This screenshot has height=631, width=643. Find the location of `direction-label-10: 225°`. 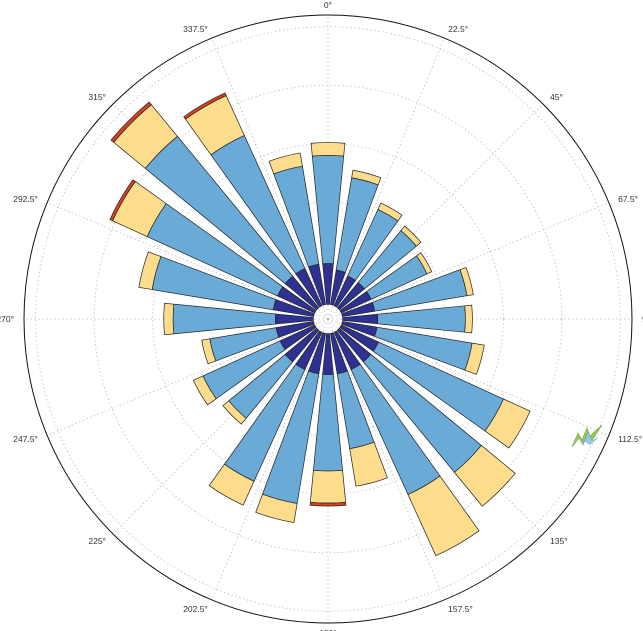

direction-label-10: 225° is located at coordinates (97, 541).